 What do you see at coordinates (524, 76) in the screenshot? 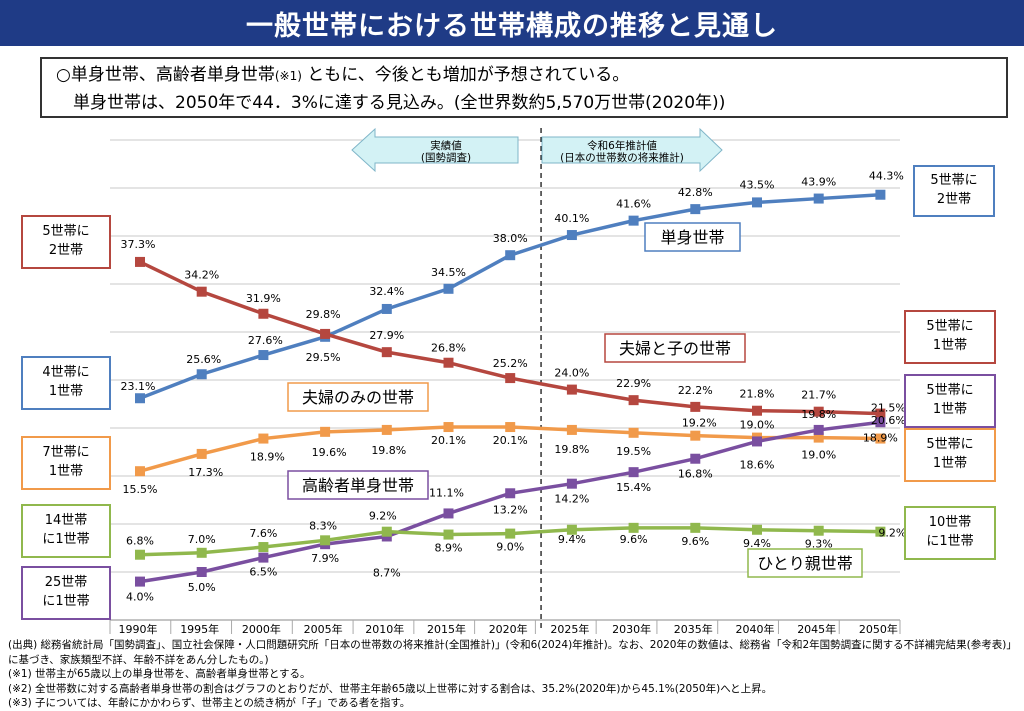
I see `summary-line-1: ○単身世帯、高齢者単身世帯(※1) ともに、今後とも増加が予想されている。` at bounding box center [524, 76].